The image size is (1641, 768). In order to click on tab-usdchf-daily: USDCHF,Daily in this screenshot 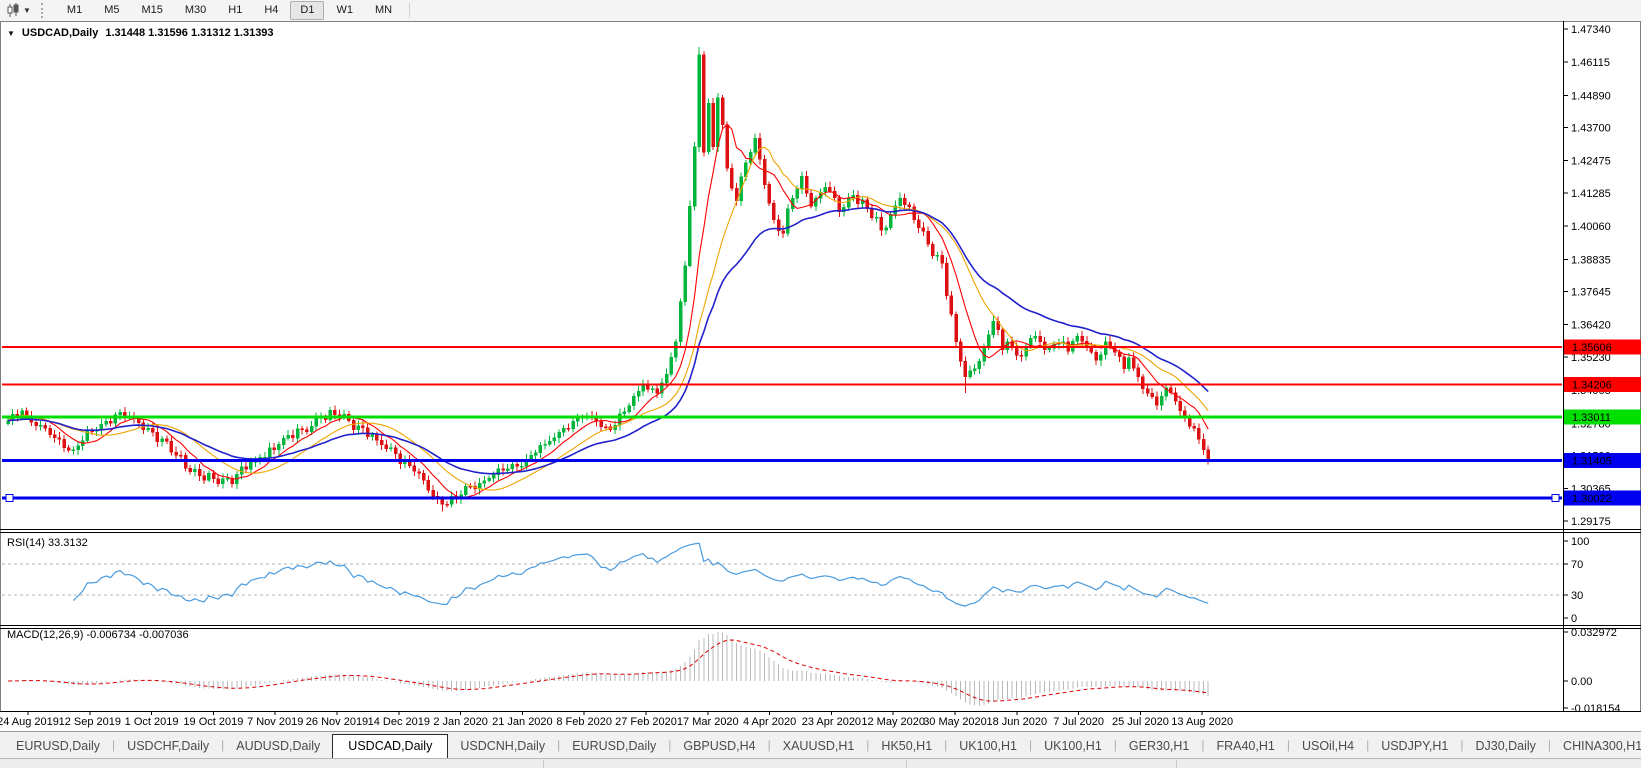, I will do `click(168, 746)`.